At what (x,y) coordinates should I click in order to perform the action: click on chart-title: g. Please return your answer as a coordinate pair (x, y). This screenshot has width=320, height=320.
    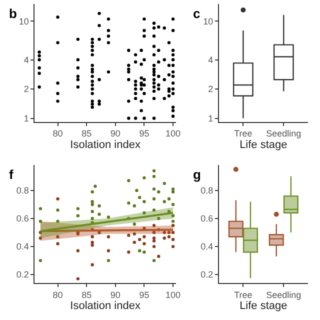
    Looking at the image, I should click on (197, 174).